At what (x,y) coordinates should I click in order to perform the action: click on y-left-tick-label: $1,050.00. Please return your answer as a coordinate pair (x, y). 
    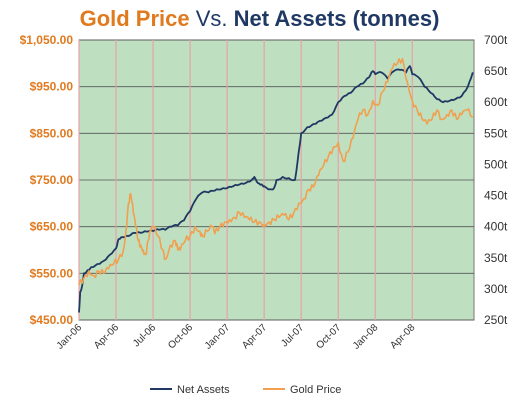
    Looking at the image, I should click on (47, 40).